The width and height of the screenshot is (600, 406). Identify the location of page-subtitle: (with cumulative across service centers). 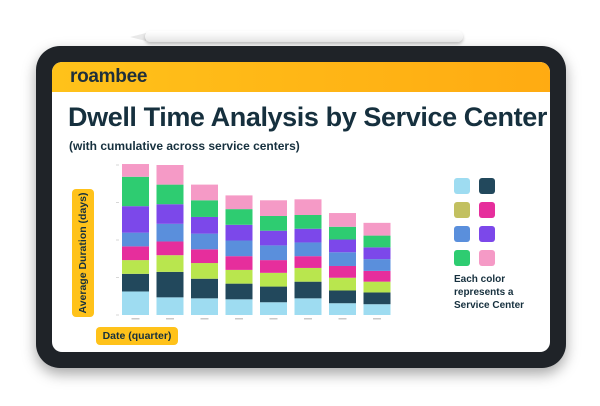
(184, 146).